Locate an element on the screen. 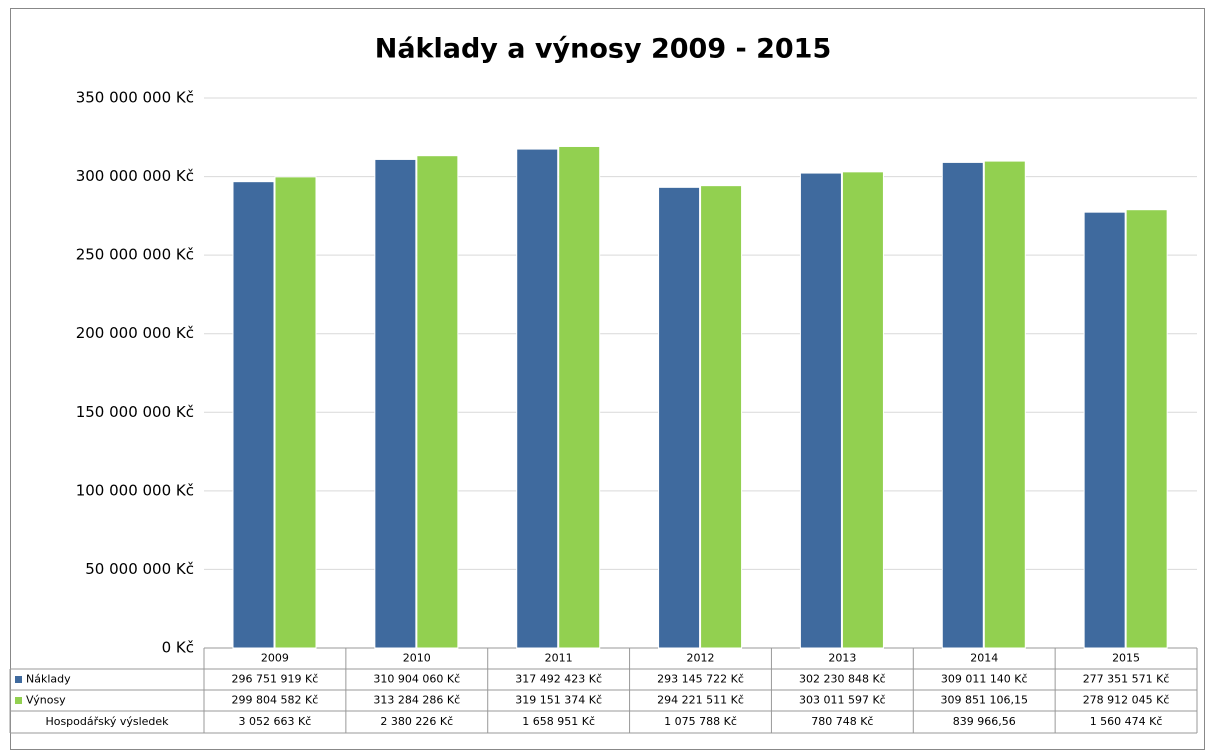  y-tick-label: 250 000 000 Kč is located at coordinates (135, 255).